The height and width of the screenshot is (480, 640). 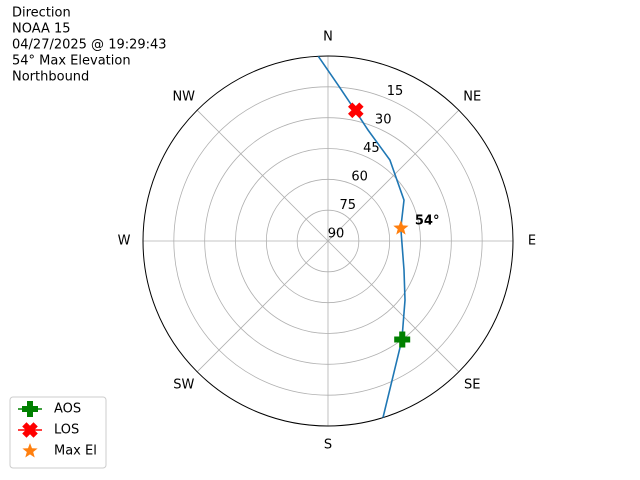 What do you see at coordinates (356, 110) in the screenshot?
I see `marker-x` at bounding box center [356, 110].